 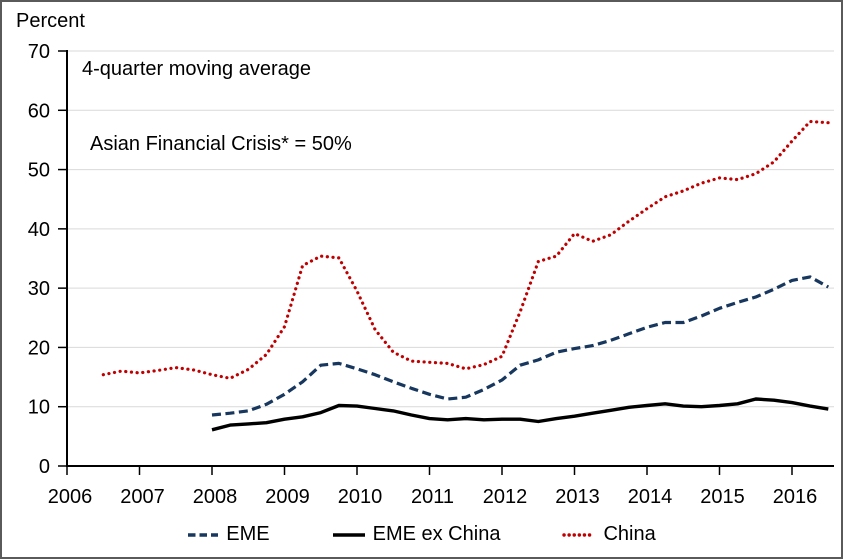 What do you see at coordinates (795, 497) in the screenshot?
I see `x-tick-label-2016: 2016` at bounding box center [795, 497].